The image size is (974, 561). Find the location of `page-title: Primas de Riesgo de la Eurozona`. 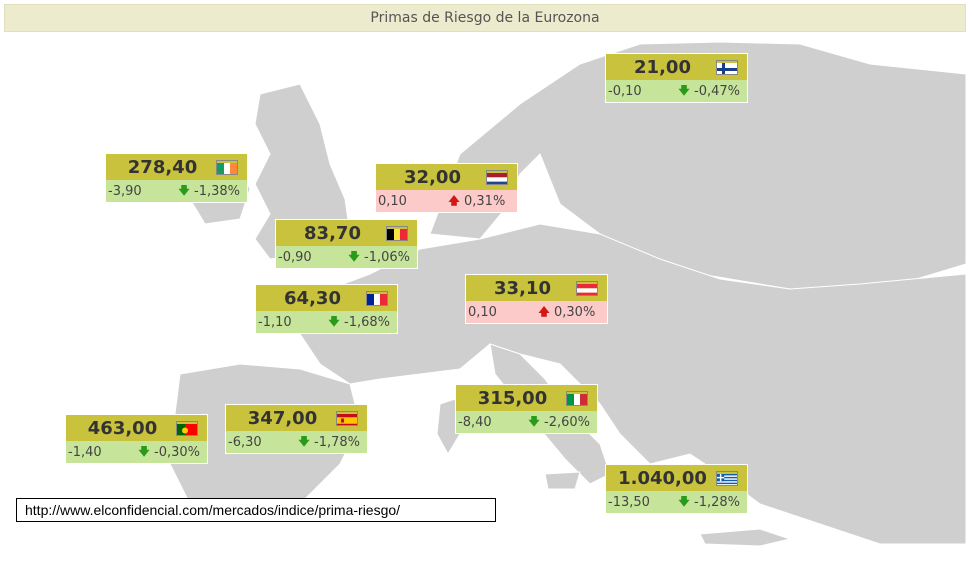

page-title: Primas de Riesgo de la Eurozona is located at coordinates (485, 18).